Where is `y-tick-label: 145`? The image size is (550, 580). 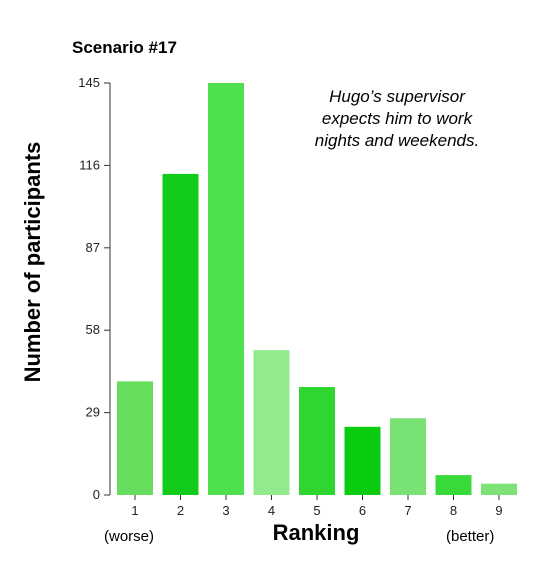
y-tick-label: 145 is located at coordinates (89, 82).